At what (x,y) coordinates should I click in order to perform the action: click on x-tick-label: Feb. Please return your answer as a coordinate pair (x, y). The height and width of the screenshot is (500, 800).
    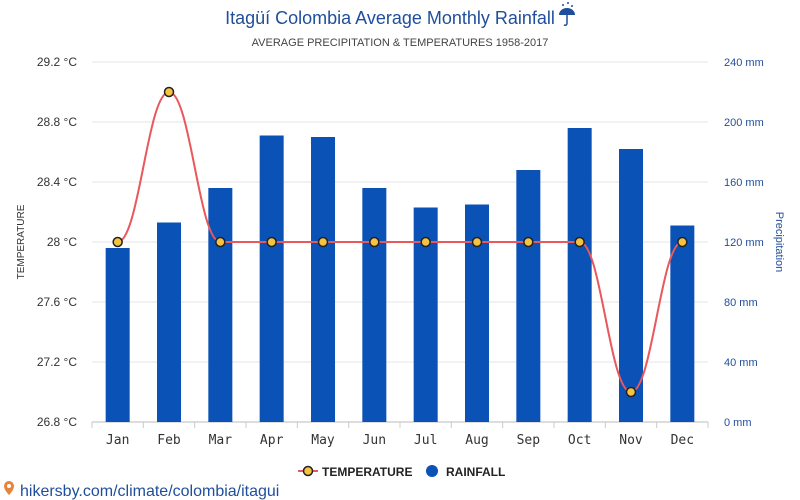
    Looking at the image, I should click on (169, 440).